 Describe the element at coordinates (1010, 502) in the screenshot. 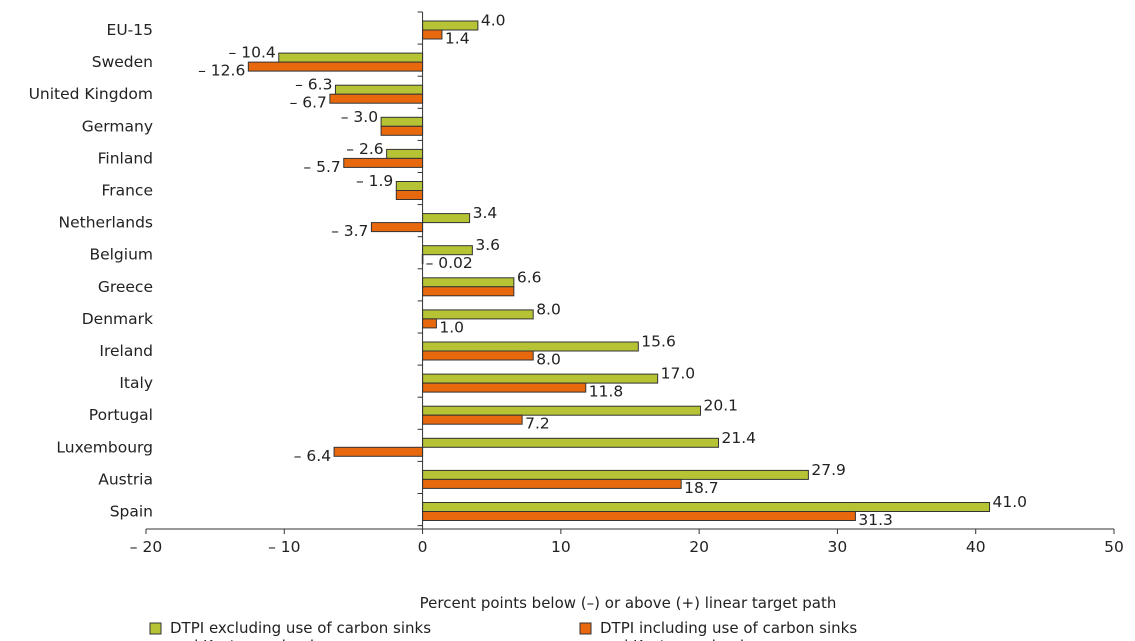

I see `value-label: 41.0` at that location.